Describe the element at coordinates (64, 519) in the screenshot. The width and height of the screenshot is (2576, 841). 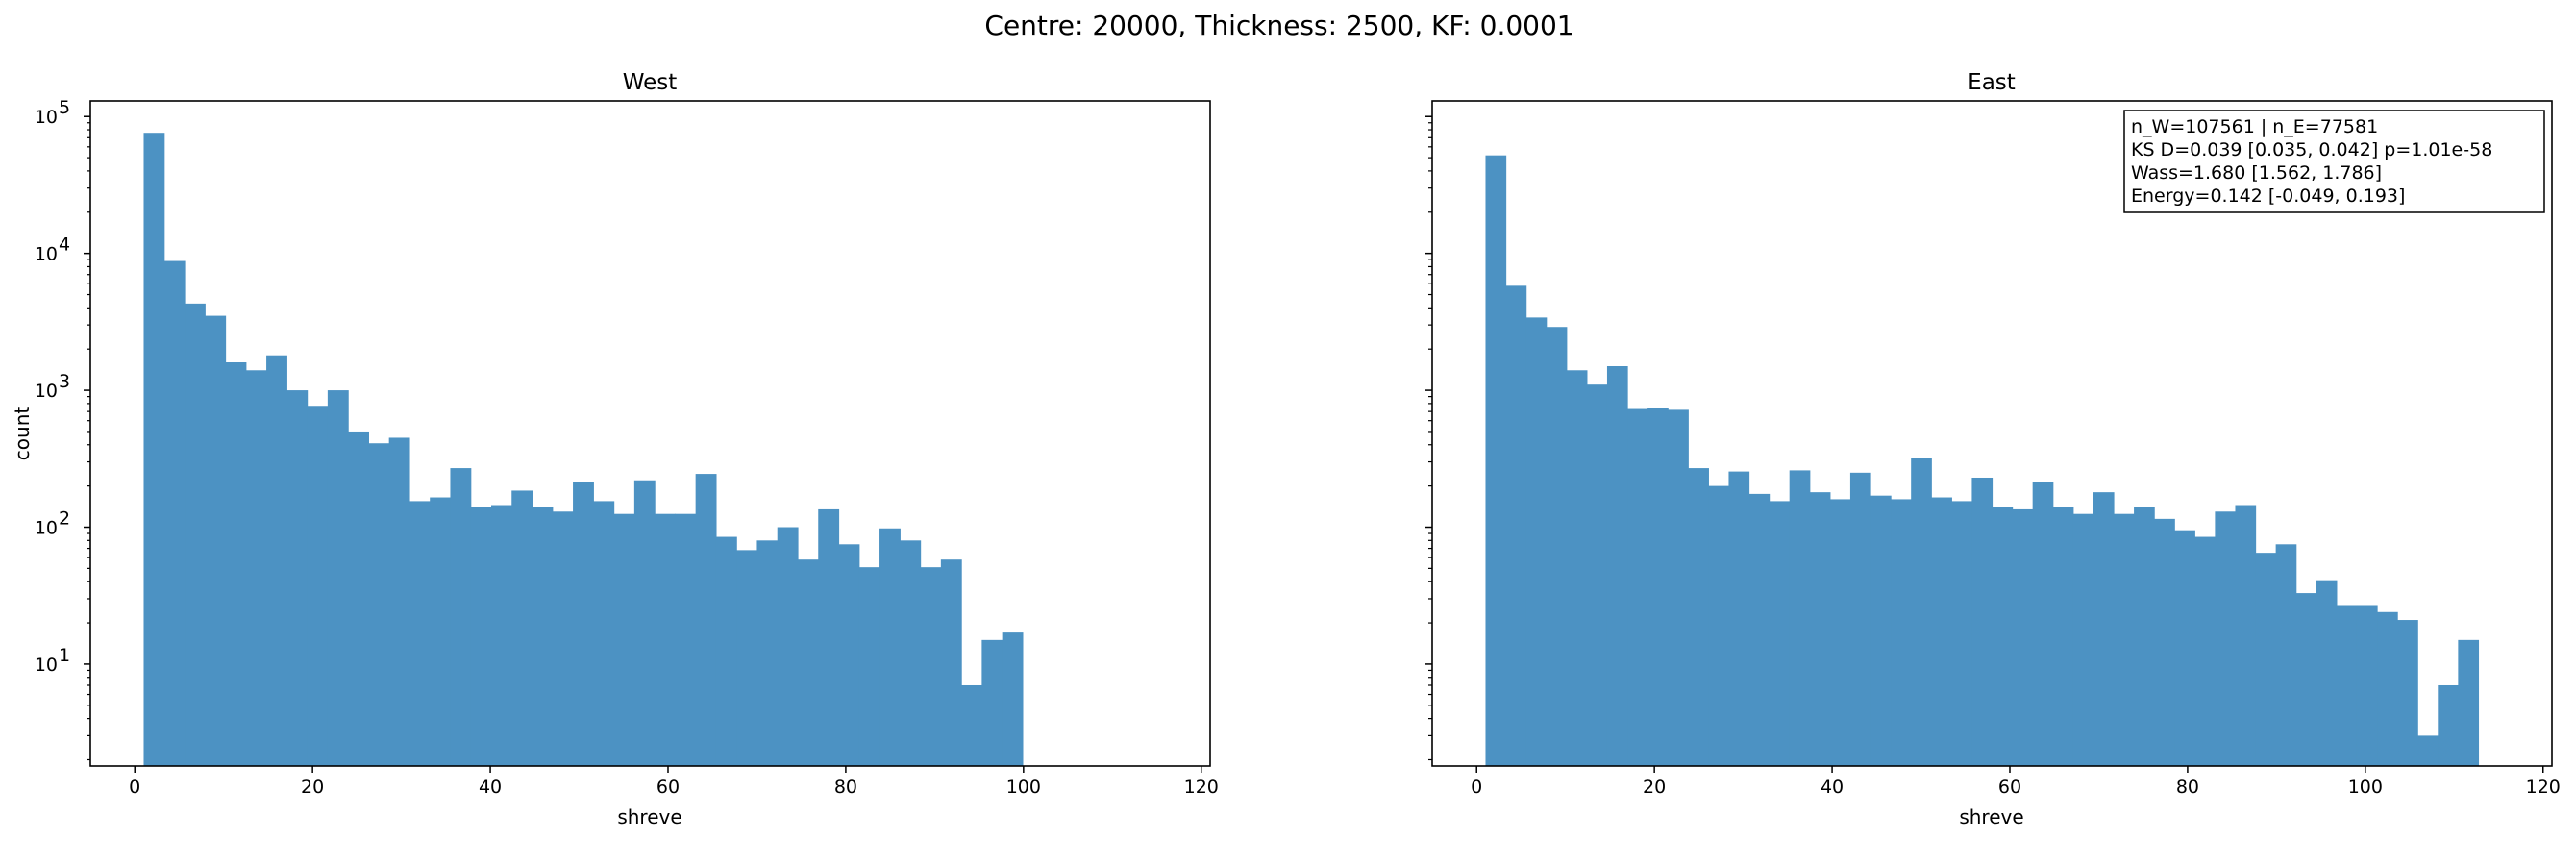
I see `west-y-tick-exponent-2: 2` at that location.